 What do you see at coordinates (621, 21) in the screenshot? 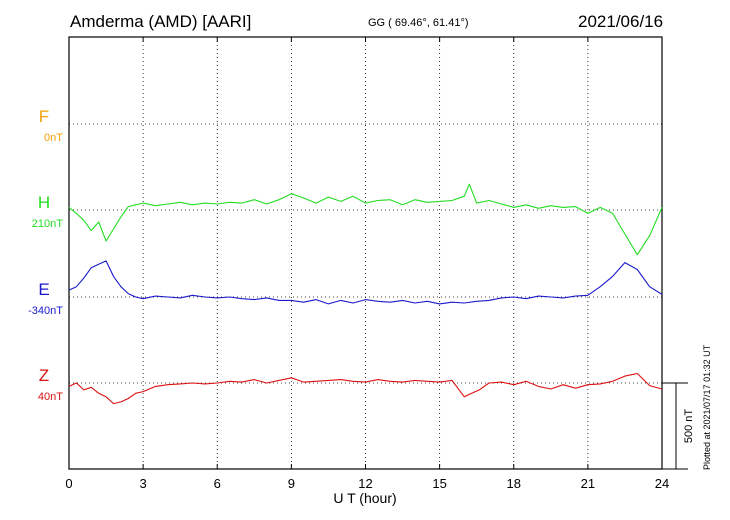
I see `date-label: 2021/06/16` at bounding box center [621, 21].